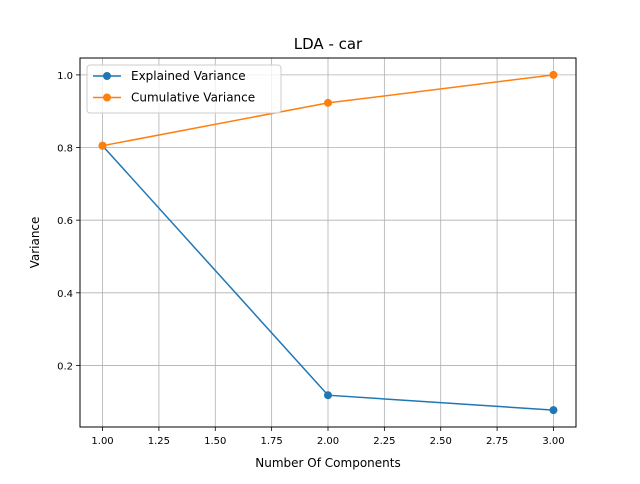 The width and height of the screenshot is (640, 484). I want to click on x-tick-label: 1.00, so click(102, 441).